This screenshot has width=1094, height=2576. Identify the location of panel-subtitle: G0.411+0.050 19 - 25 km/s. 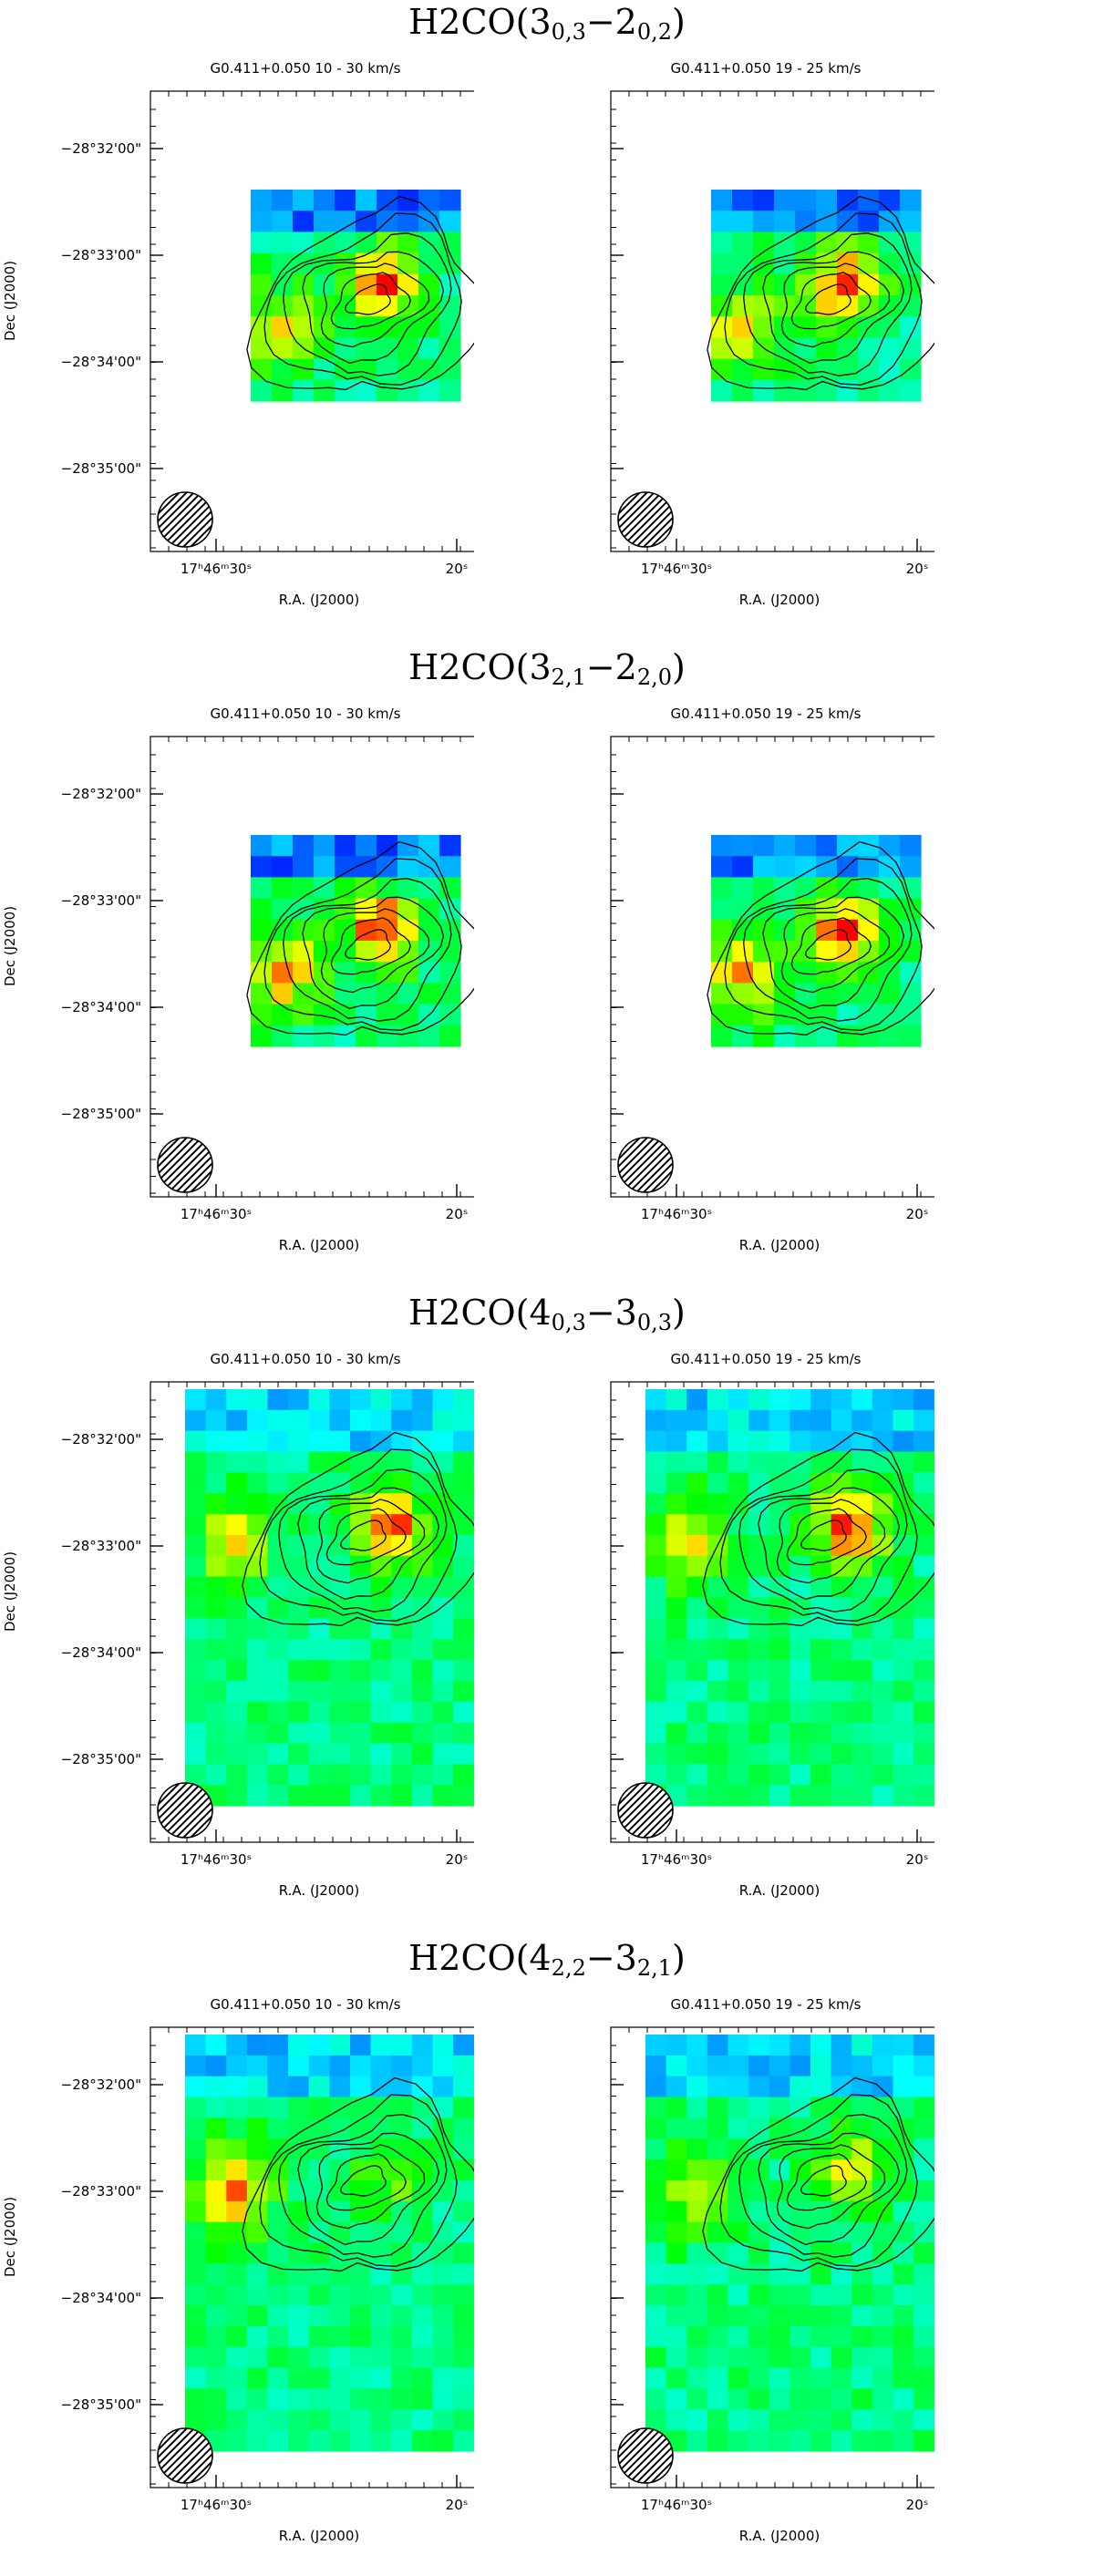
(766, 68).